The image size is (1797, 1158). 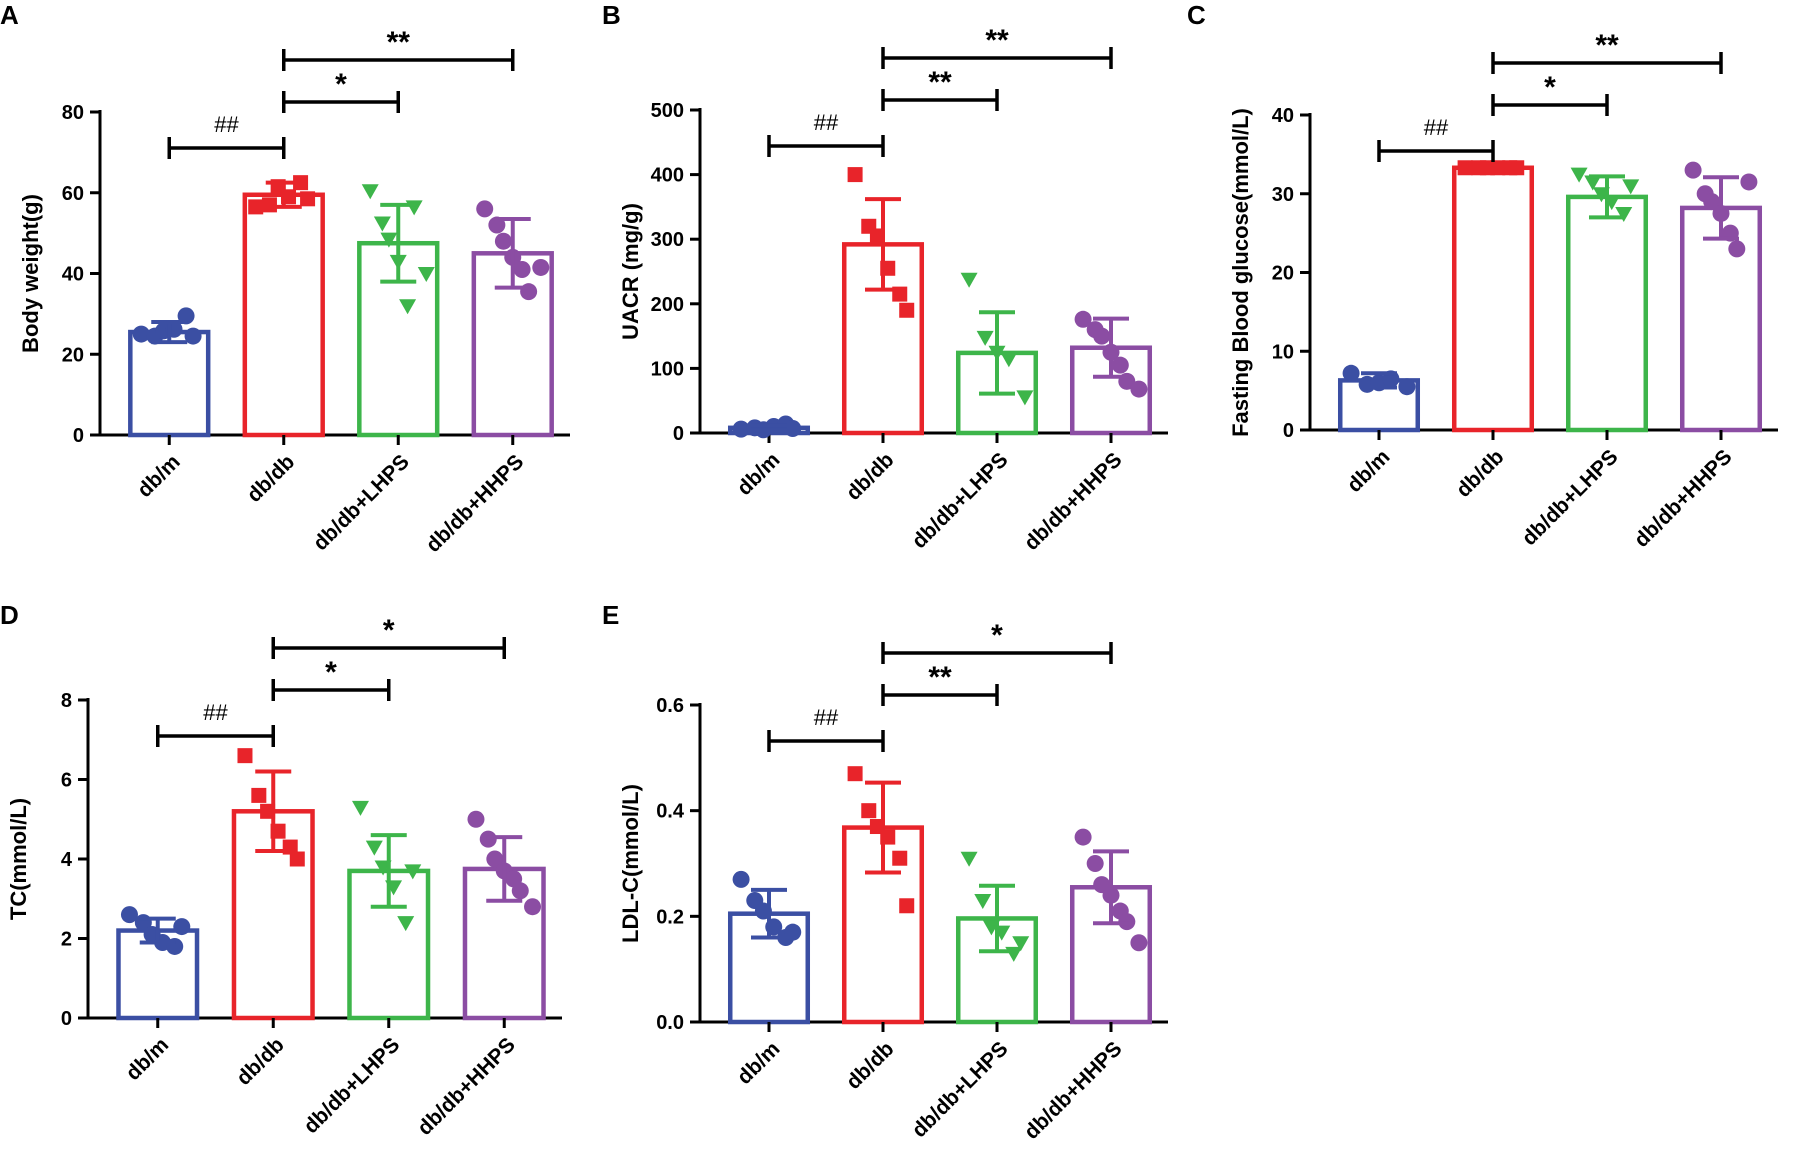 What do you see at coordinates (611, 15) in the screenshot?
I see `panel-letter: B` at bounding box center [611, 15].